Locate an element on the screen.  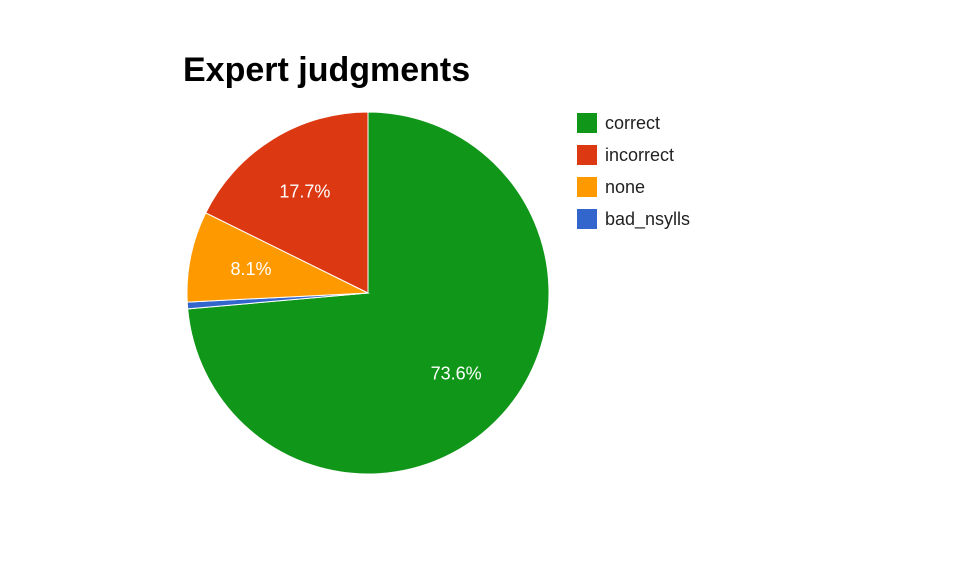
pie-slice-incorrect is located at coordinates (287, 202).